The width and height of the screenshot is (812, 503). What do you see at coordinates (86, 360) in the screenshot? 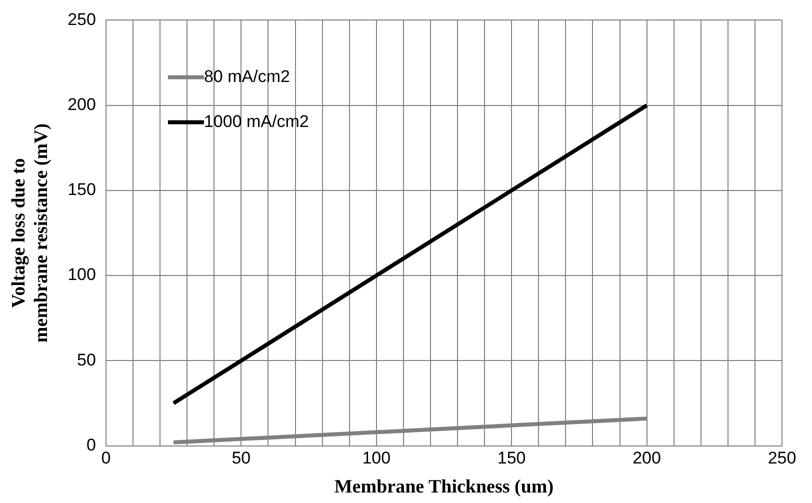
I see `y-tick-label: 50` at bounding box center [86, 360].